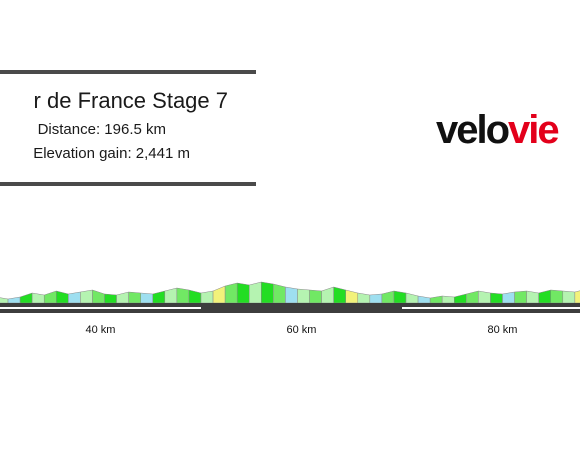 The image size is (580, 469). What do you see at coordinates (473, 130) in the screenshot?
I see `logo-text-velo: velo` at bounding box center [473, 130].